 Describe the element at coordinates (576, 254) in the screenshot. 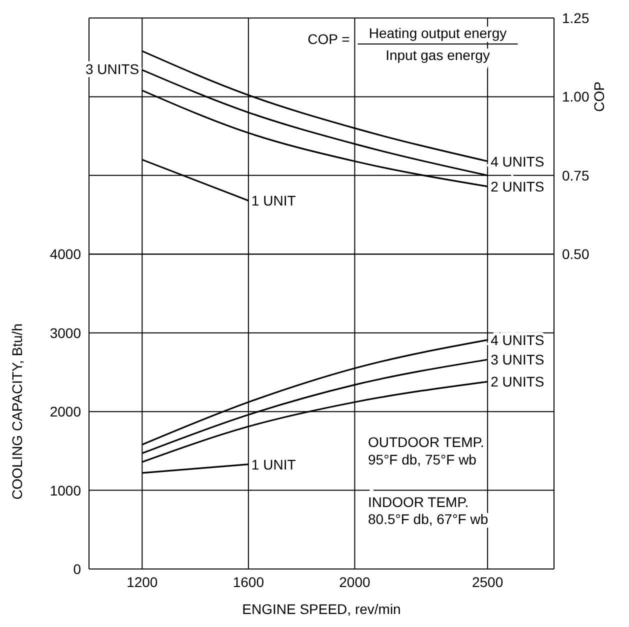

I see `y2-tick-label: 0.50` at that location.